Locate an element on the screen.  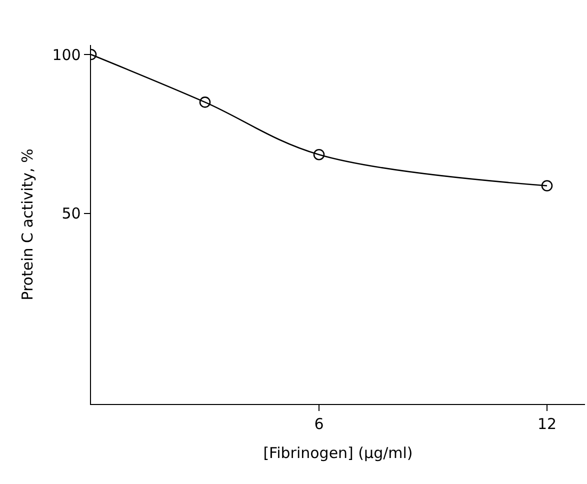
y-axis-title: Protein C activity, % is located at coordinates (27, 224).